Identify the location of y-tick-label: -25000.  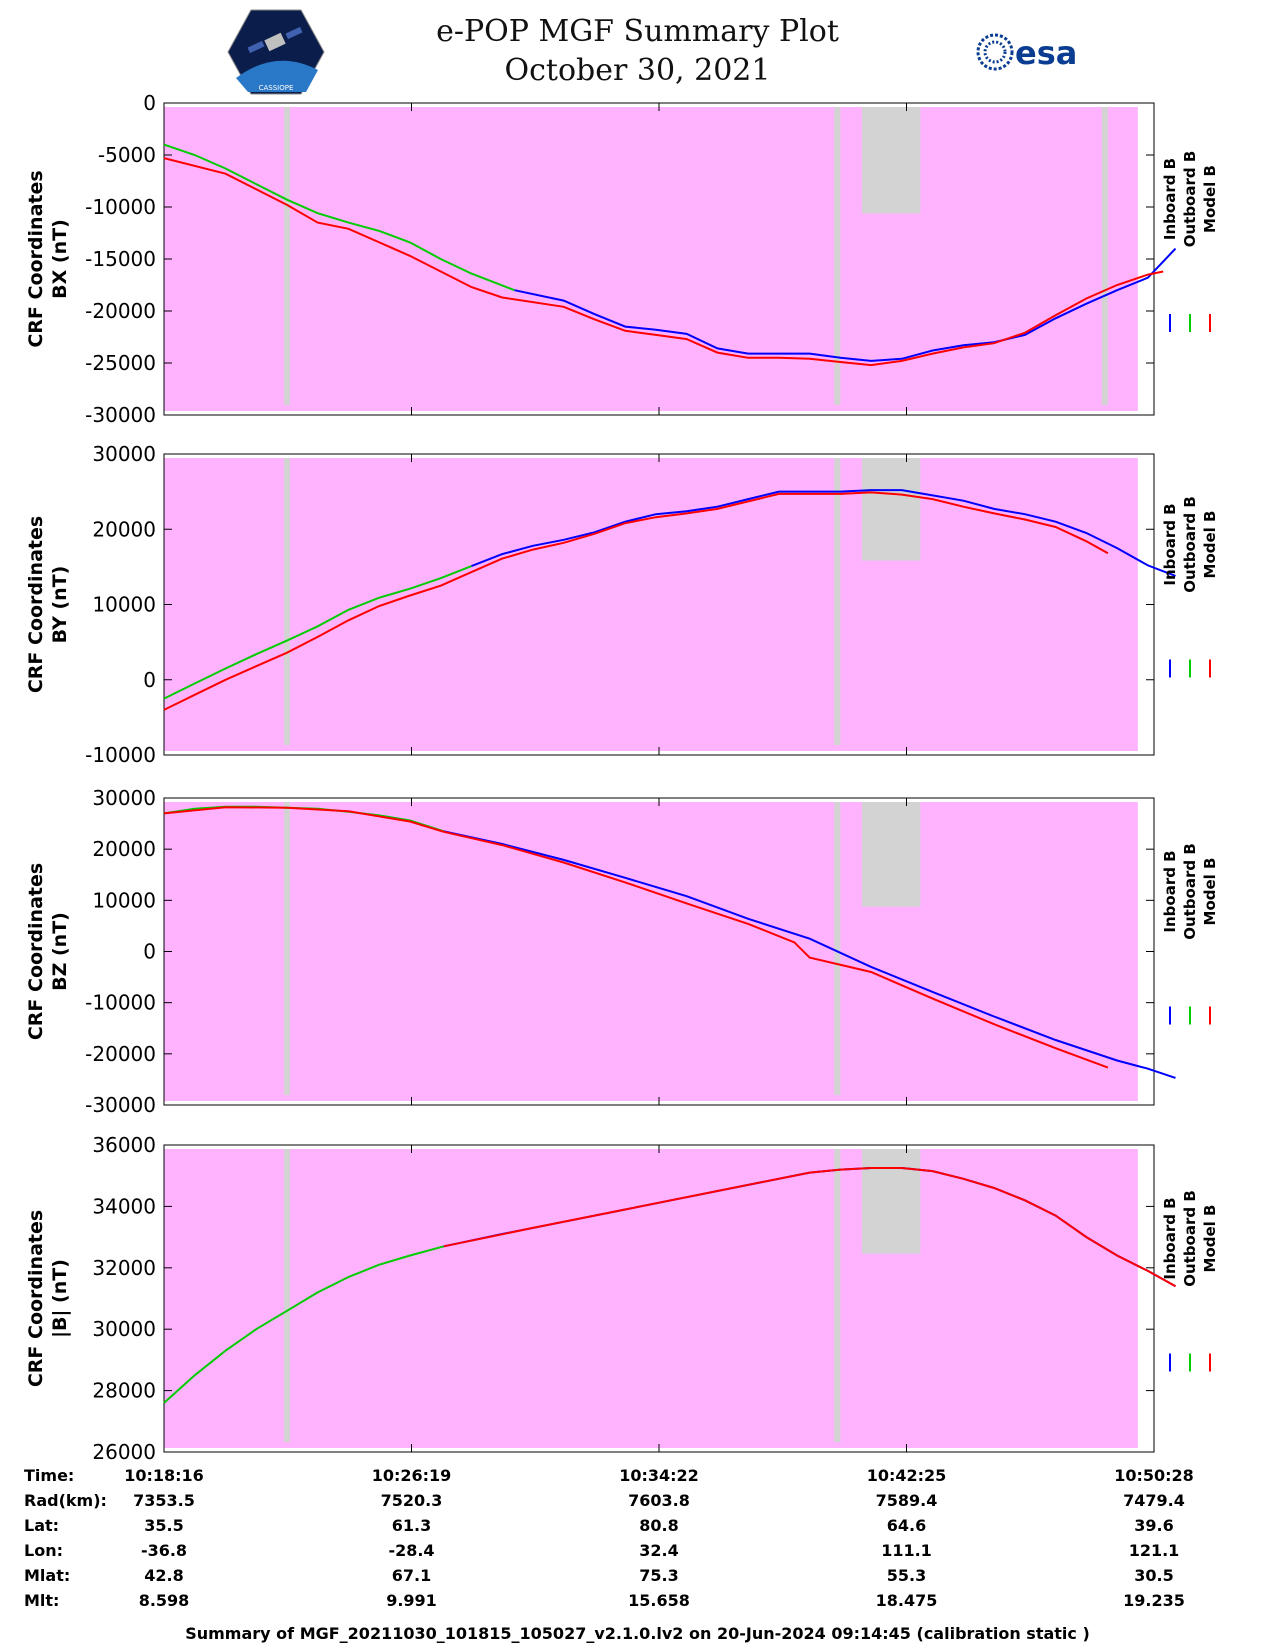
(120, 363).